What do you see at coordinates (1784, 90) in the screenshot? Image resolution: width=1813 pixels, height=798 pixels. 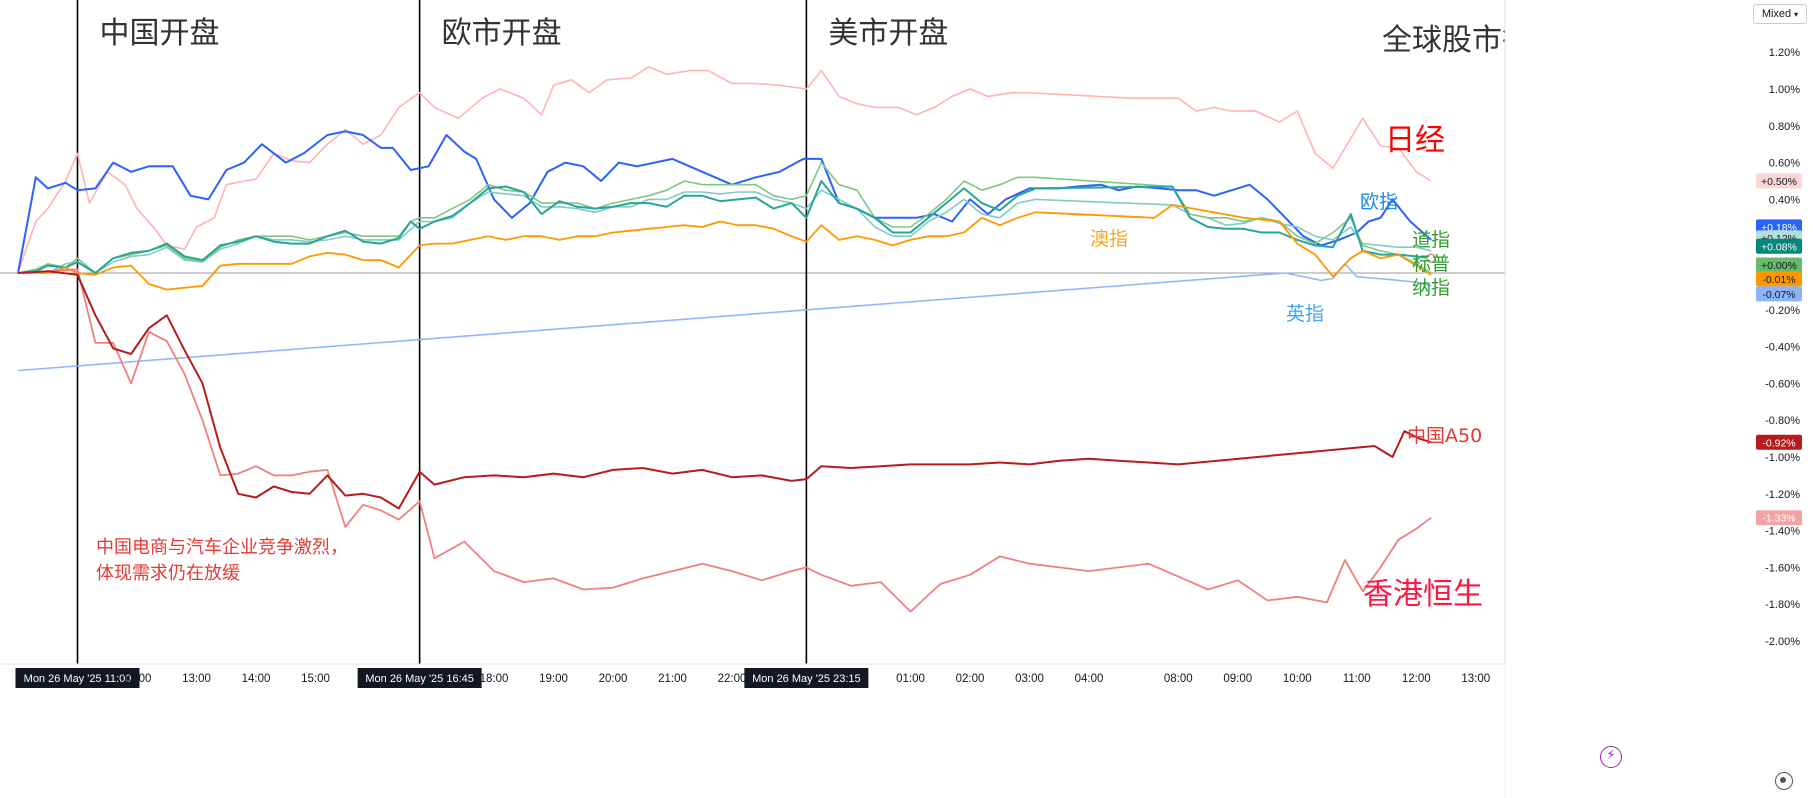 I see `y-tick-label: 1.00%` at bounding box center [1784, 90].